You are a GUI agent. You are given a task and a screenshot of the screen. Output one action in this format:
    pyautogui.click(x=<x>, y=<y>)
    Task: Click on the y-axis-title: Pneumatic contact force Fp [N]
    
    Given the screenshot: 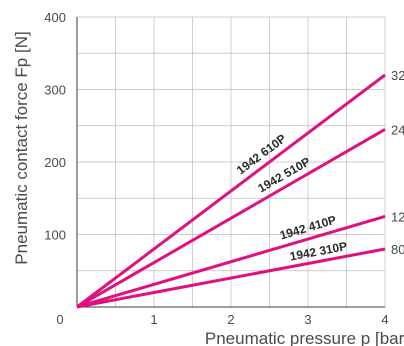 What is the action you would take?
    pyautogui.click(x=21, y=147)
    